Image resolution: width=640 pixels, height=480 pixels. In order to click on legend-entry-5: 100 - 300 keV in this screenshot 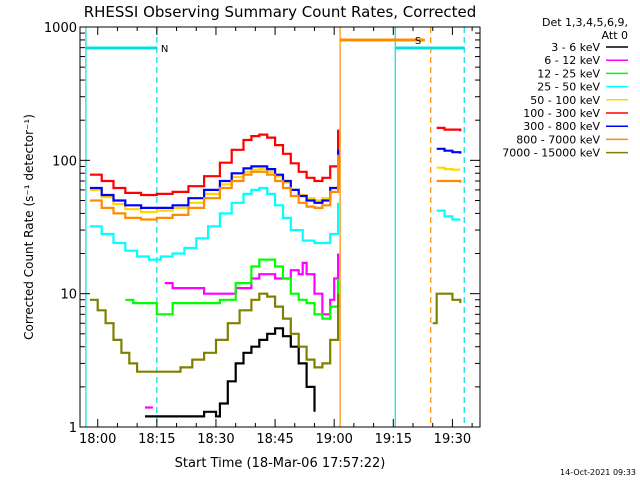, I will do `click(561, 113)`.